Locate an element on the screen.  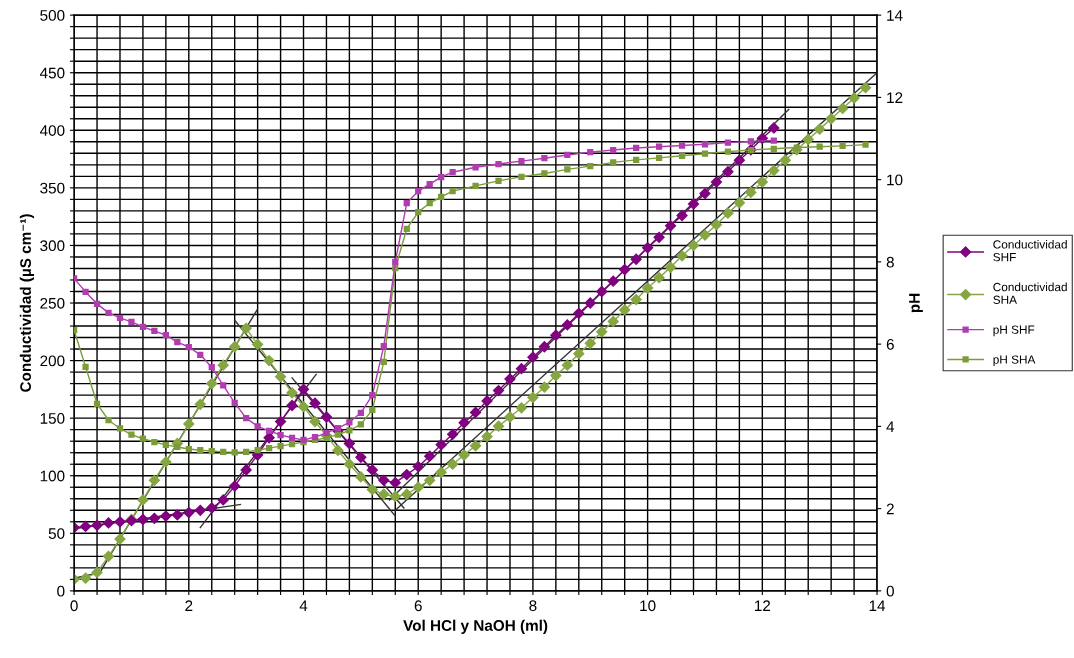
y-tick-label: 300 is located at coordinates (52, 246).